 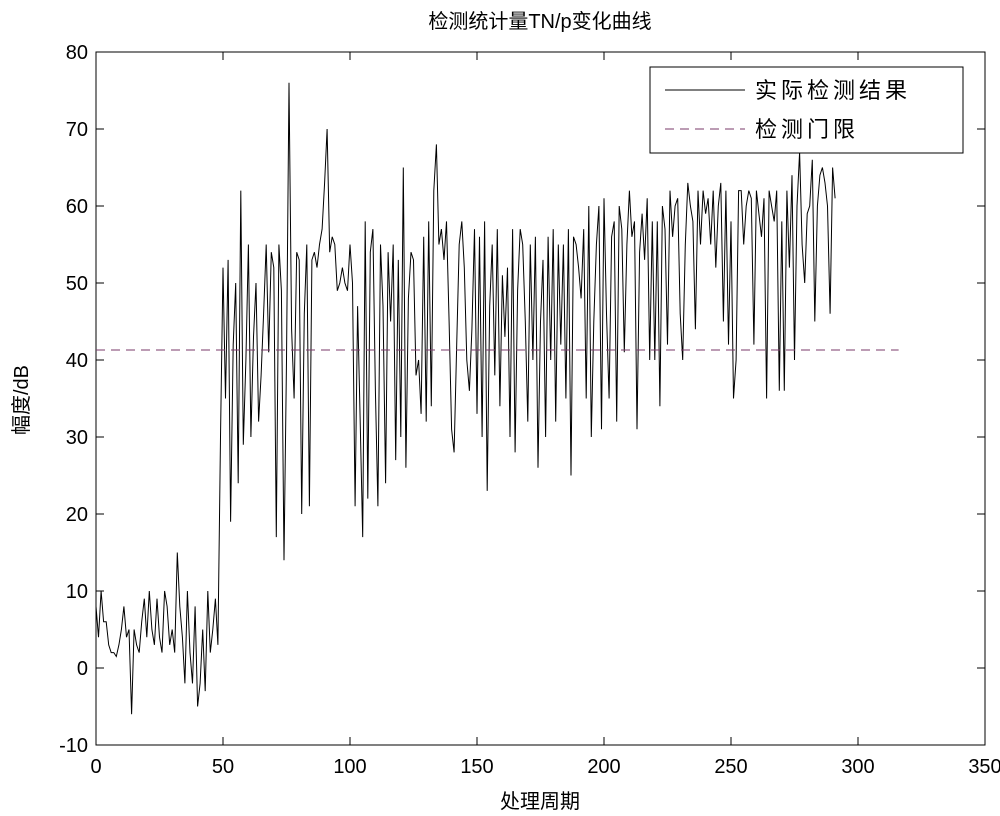 What do you see at coordinates (77, 361) in the screenshot?
I see `y-tick-label: 40` at bounding box center [77, 361].